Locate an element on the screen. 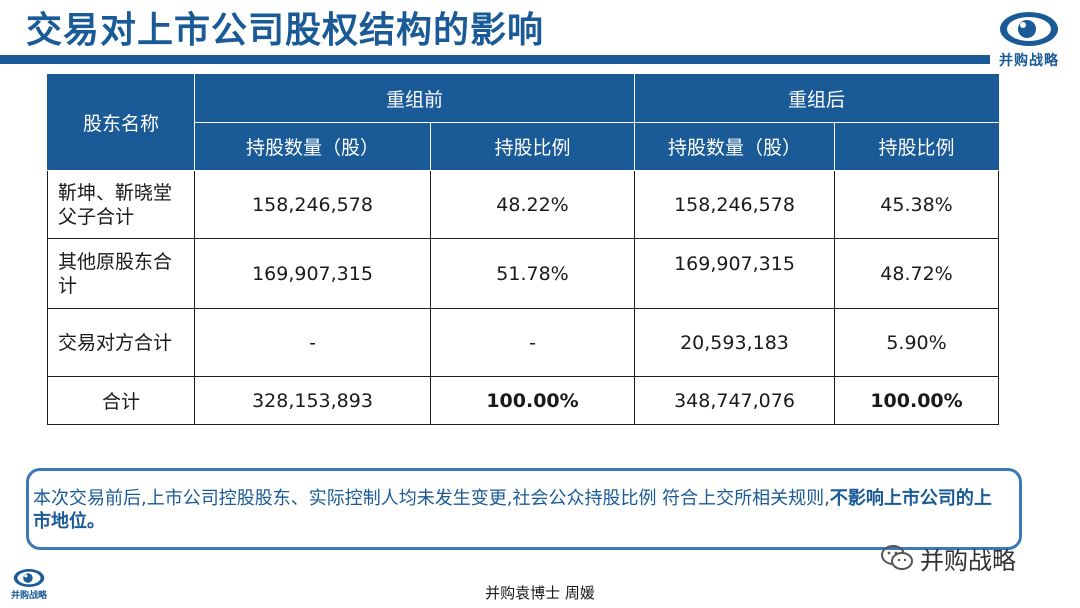 The width and height of the screenshot is (1080, 608). header-shareholder-name: 股东名称 is located at coordinates (121, 122).